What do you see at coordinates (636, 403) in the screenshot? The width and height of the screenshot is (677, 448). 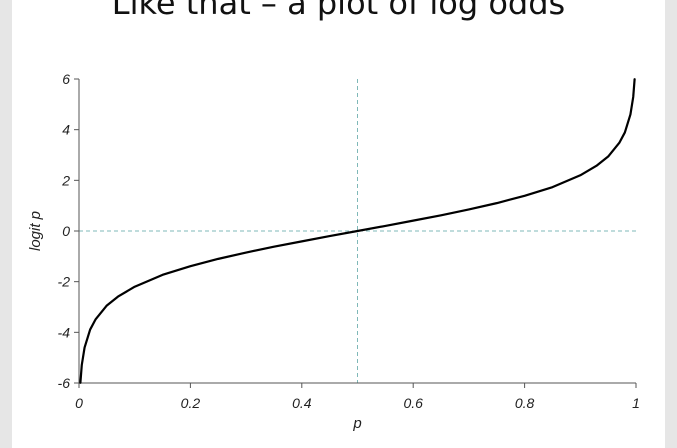 I see `x-tick-label: 1` at bounding box center [636, 403].